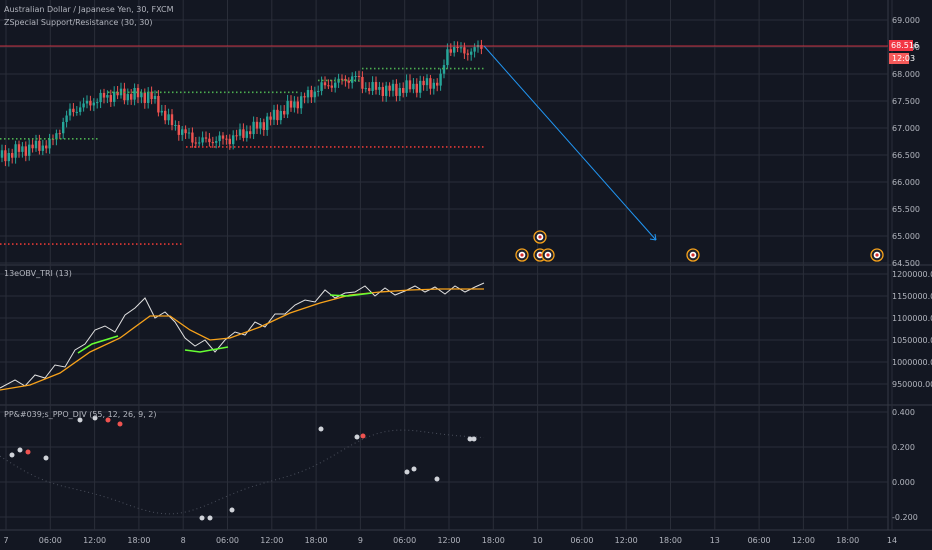  I want to click on time-axis-label: 8, so click(183, 540).